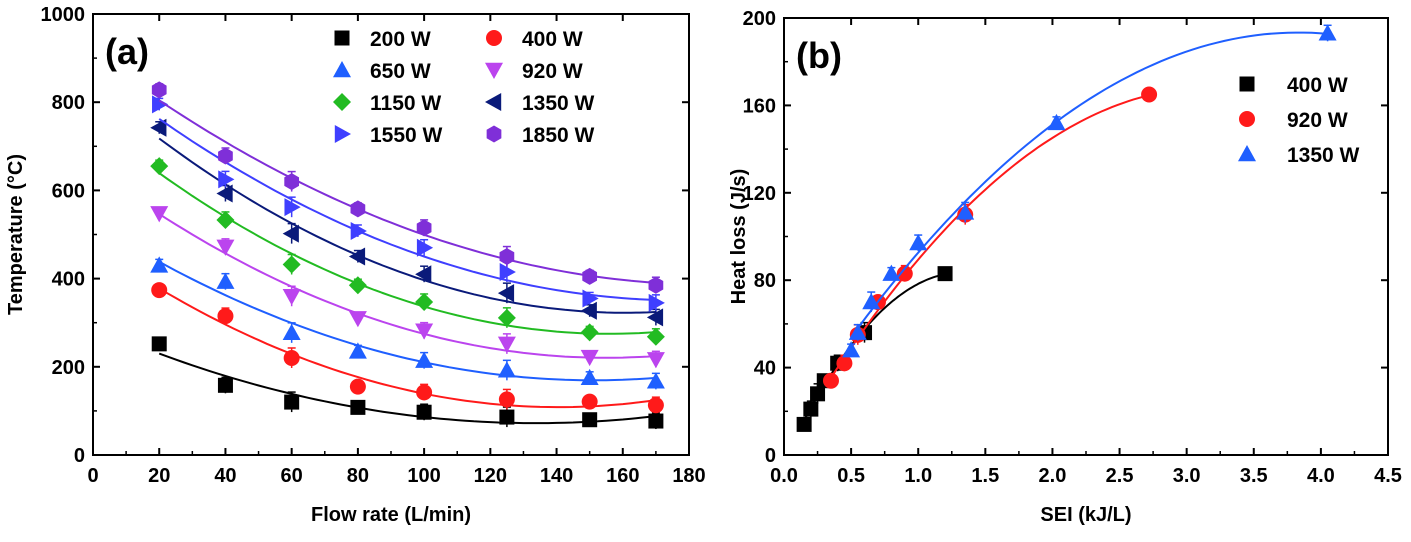  What do you see at coordinates (68, 280) in the screenshot?
I see `y-tick-label: 400` at bounding box center [68, 280].